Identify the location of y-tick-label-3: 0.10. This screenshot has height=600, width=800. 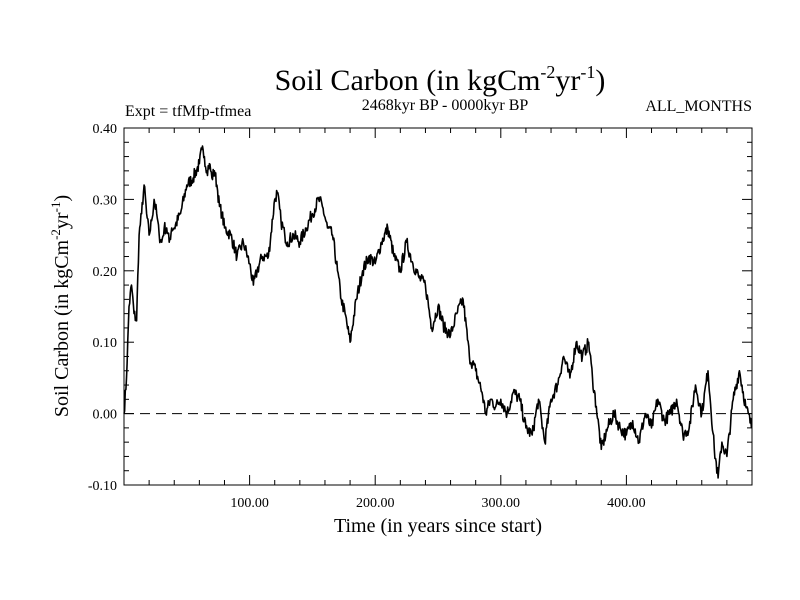
(105, 343).